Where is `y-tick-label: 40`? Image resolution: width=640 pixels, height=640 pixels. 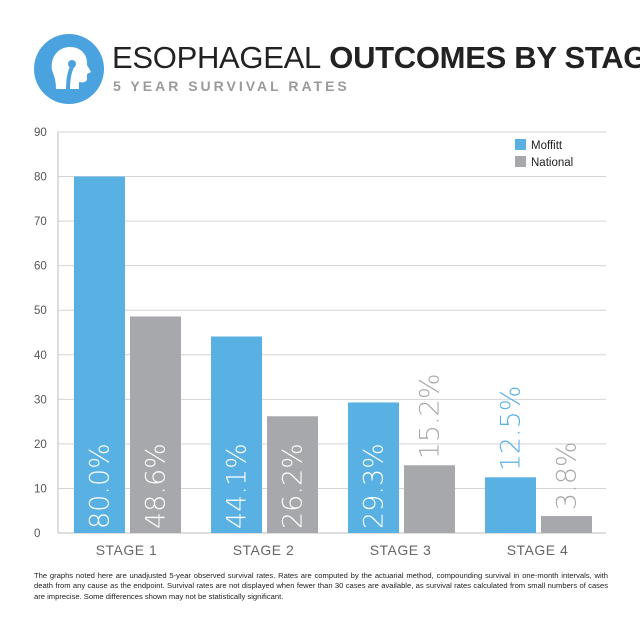 y-tick-label: 40 is located at coordinates (40, 356).